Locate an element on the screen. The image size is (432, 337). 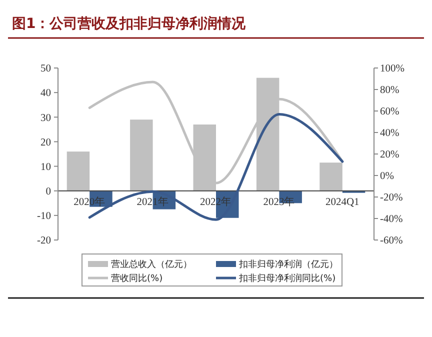
legend-label: 扣非归母净利润（亿元） is located at coordinates (288, 264).